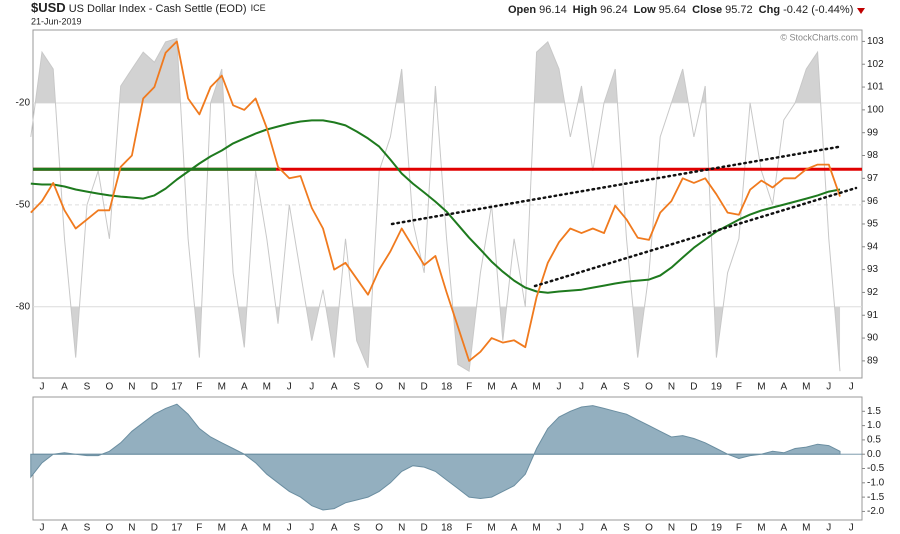  I want to click on quote-label: Open, so click(522, 10).